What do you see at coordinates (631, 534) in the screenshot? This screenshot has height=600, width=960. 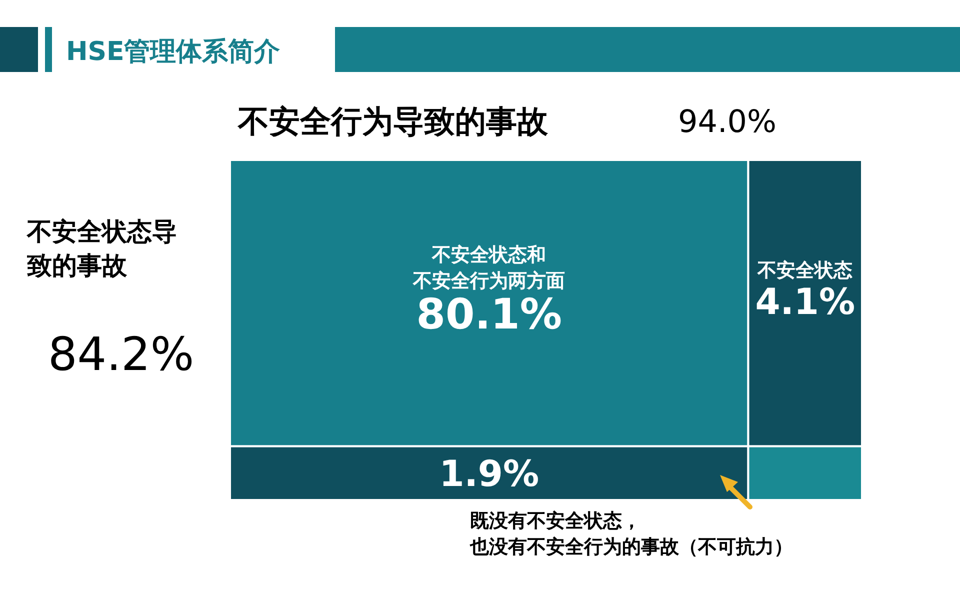 I see `text: 既没有不安全状态，也没有不安全行为的事故（不可抗力）` at bounding box center [631, 534].